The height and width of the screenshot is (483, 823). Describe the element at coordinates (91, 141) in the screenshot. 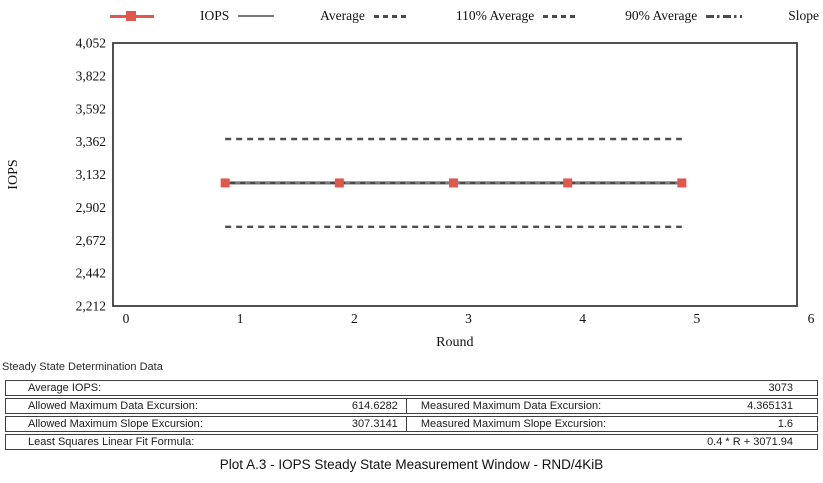

I see `y-tick-label: 3,362` at that location.